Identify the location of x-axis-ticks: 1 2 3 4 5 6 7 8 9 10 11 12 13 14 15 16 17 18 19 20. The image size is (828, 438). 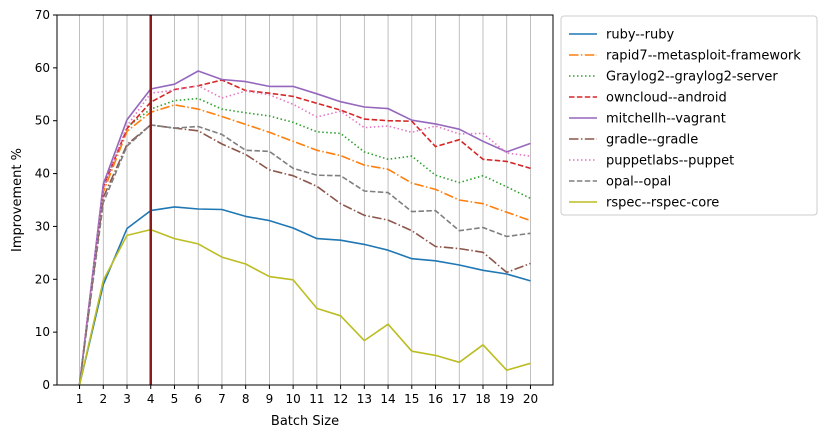
(307, 395).